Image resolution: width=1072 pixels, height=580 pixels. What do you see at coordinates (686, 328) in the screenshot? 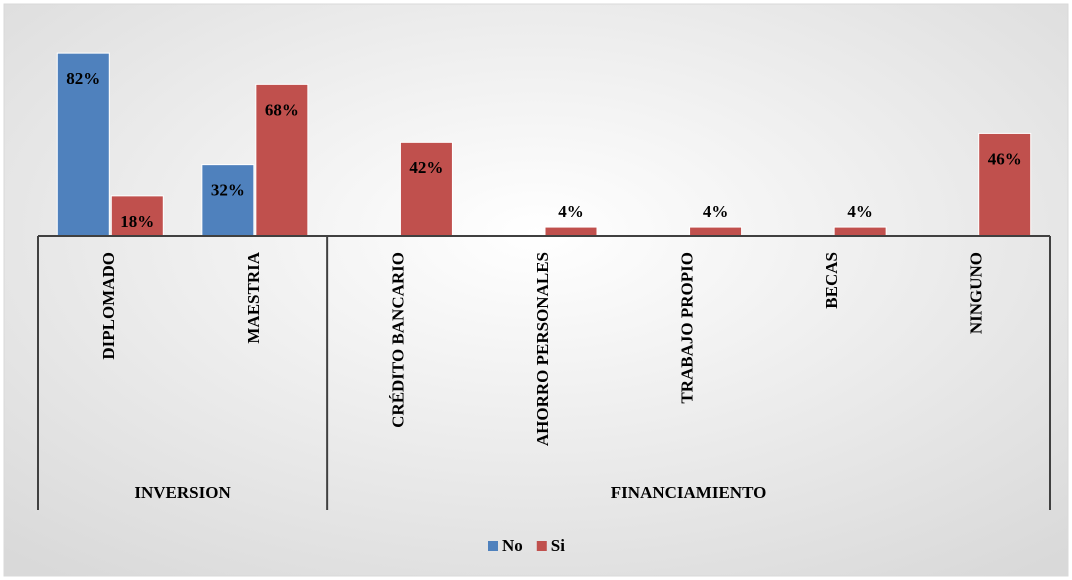
I see `x-tick-label: TRABAJO PROPIO` at bounding box center [686, 328].